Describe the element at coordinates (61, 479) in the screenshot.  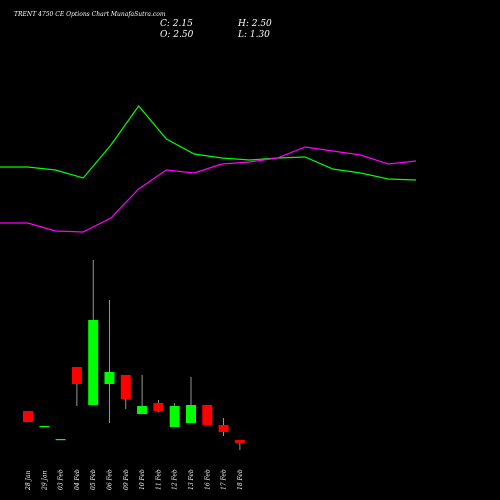
I see `x-tick-label: 03 Feb` at that location.